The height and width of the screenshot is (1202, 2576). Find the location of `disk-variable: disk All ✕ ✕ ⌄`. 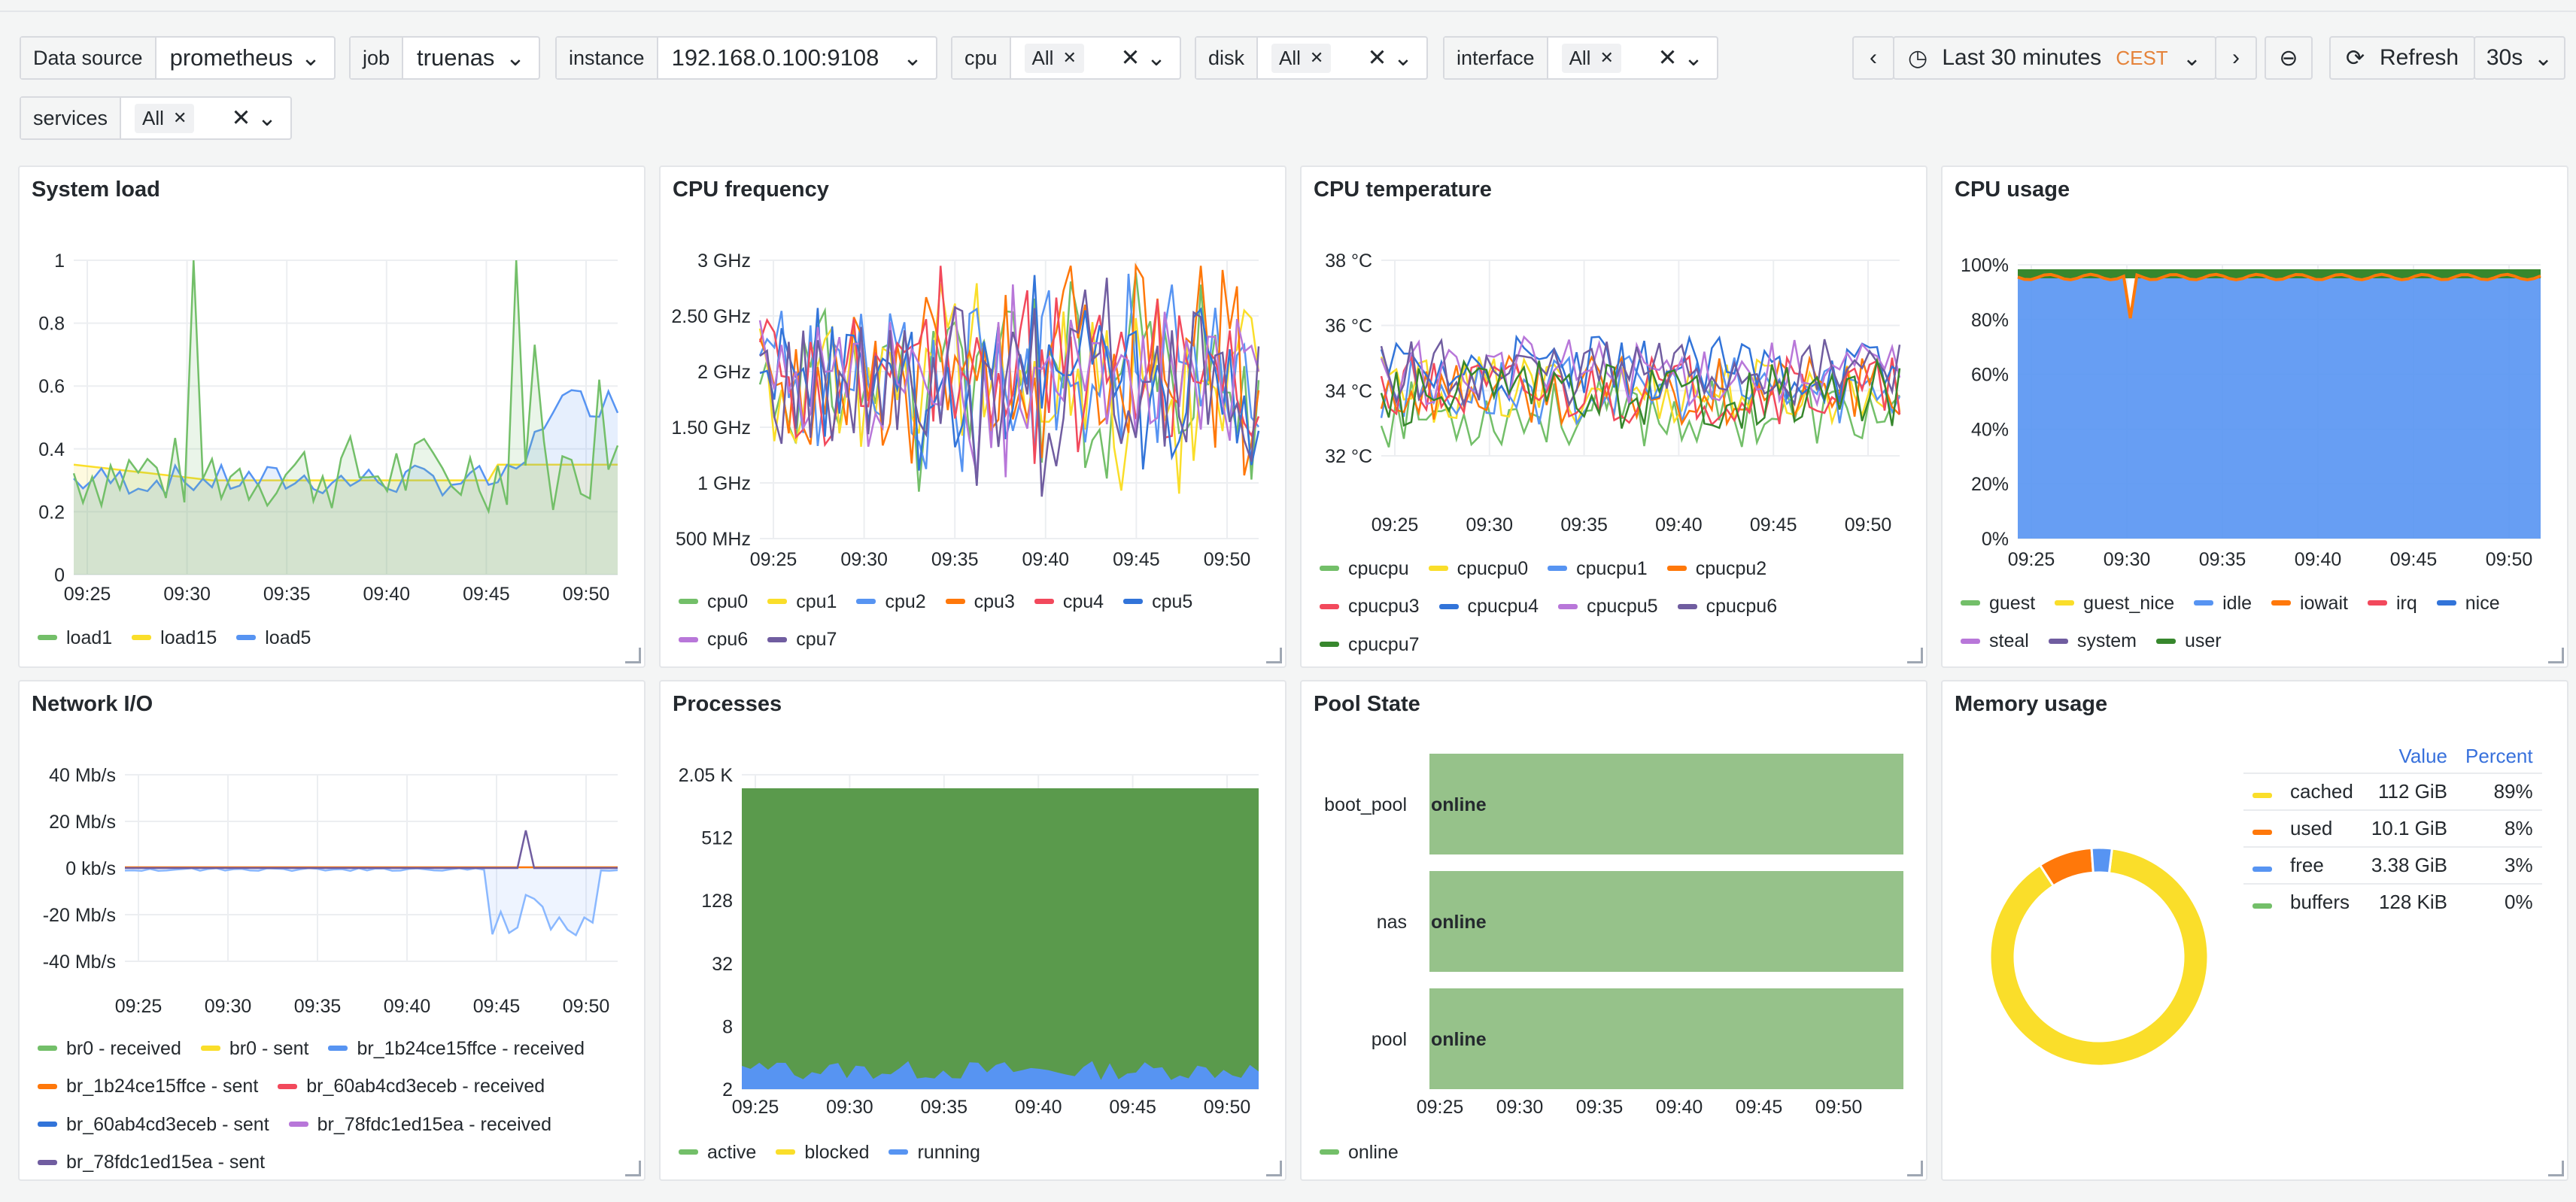

disk-variable: disk All ✕ ✕ ⌄ is located at coordinates (1311, 58).